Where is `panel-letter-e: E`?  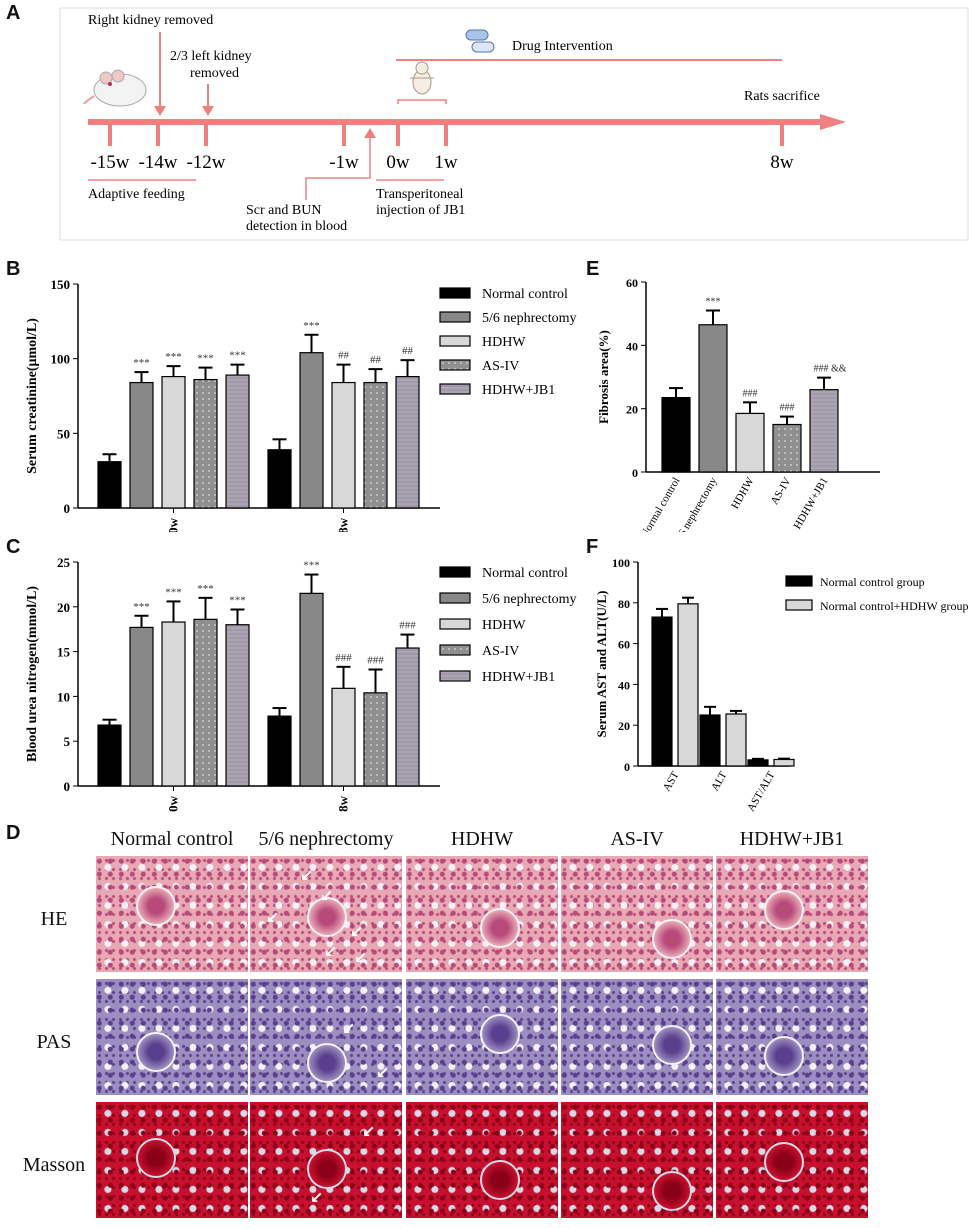
panel-letter-e: E is located at coordinates (593, 269).